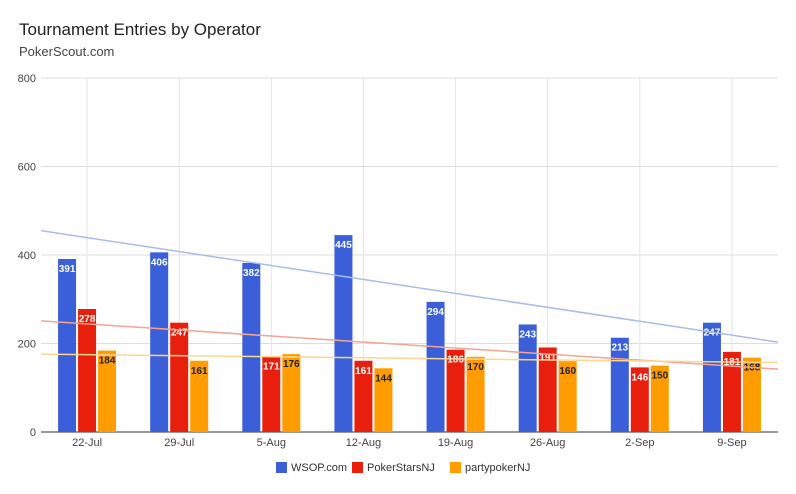 The height and width of the screenshot is (494, 796). Describe the element at coordinates (401, 468) in the screenshot. I see `legend-label: PokerStarsNJ` at that location.